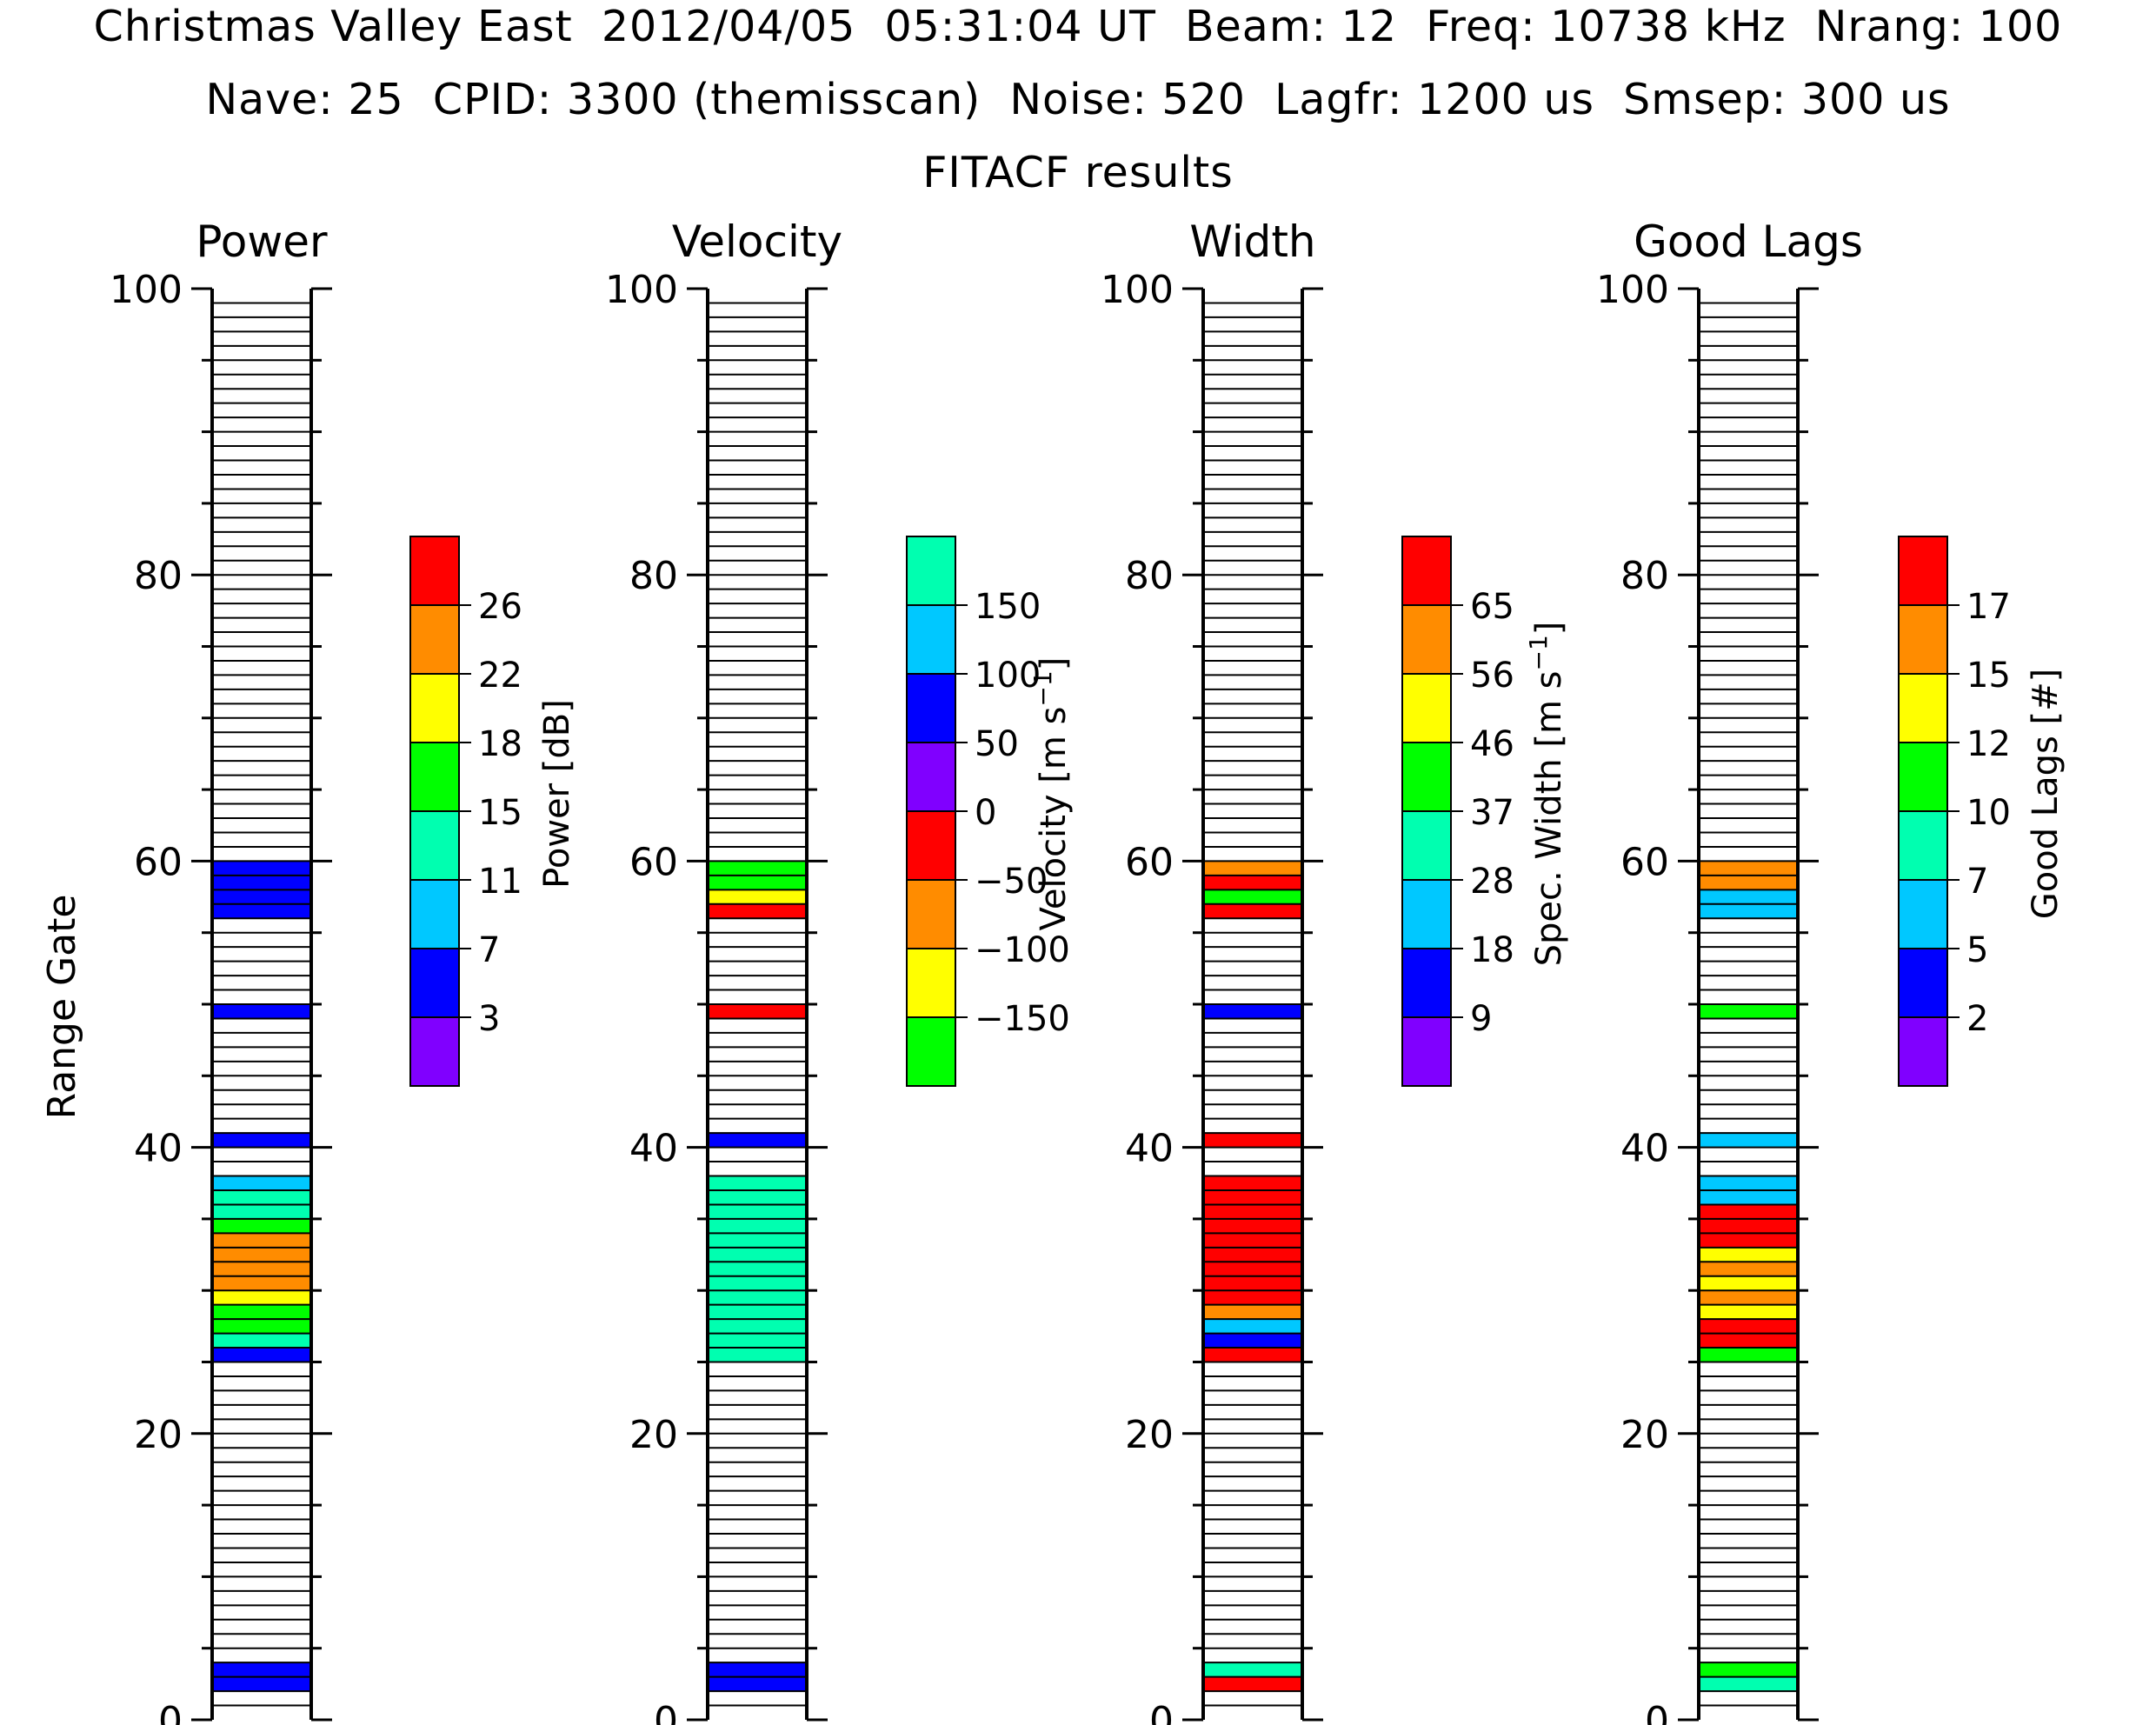 Image resolution: width=2156 pixels, height=1725 pixels. I want to click on colorbar-tick-label: 5, so click(1977, 950).